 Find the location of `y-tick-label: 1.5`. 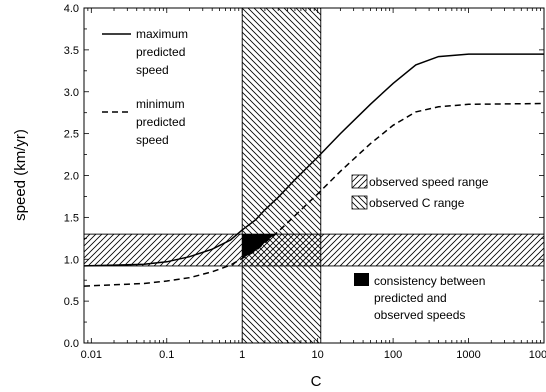

y-tick-label: 1.5 is located at coordinates (71, 218).